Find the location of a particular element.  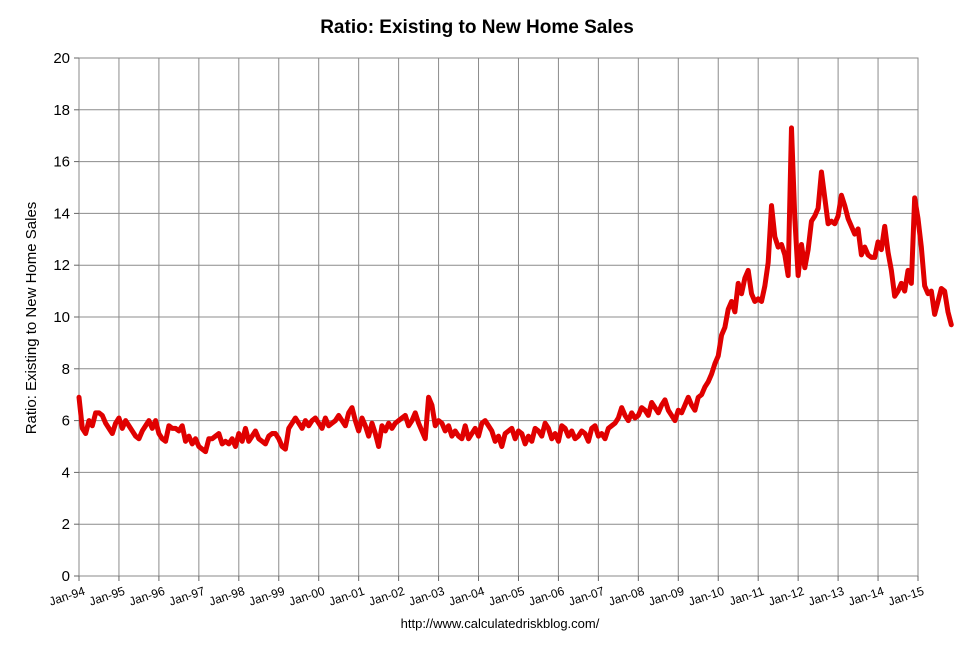

y-tick-label: 14 is located at coordinates (61, 213).